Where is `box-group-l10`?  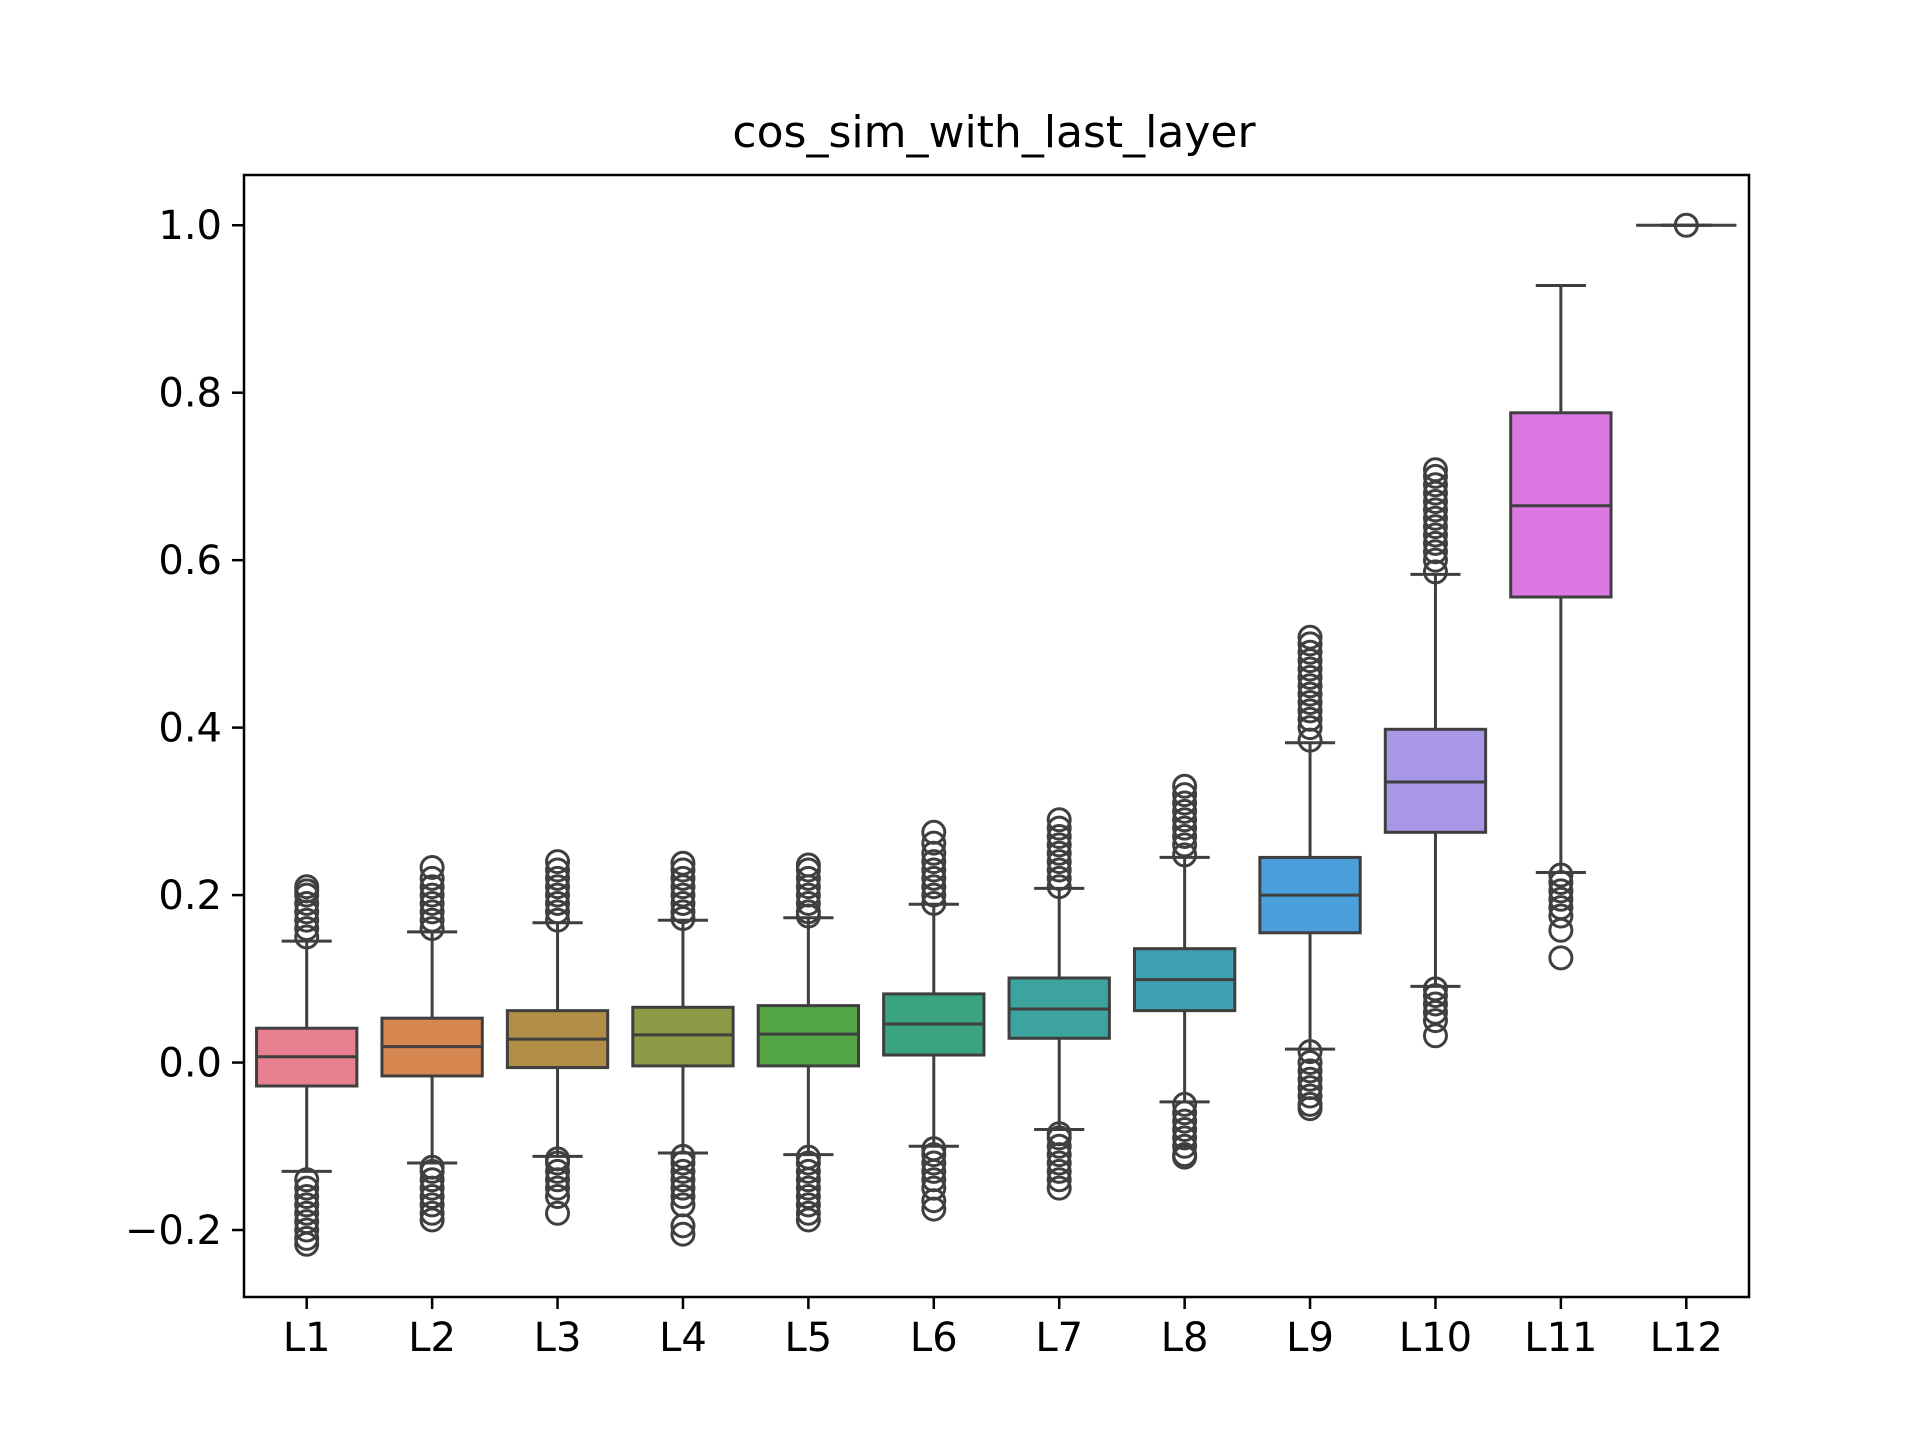
box-group-l10 is located at coordinates (1435, 753).